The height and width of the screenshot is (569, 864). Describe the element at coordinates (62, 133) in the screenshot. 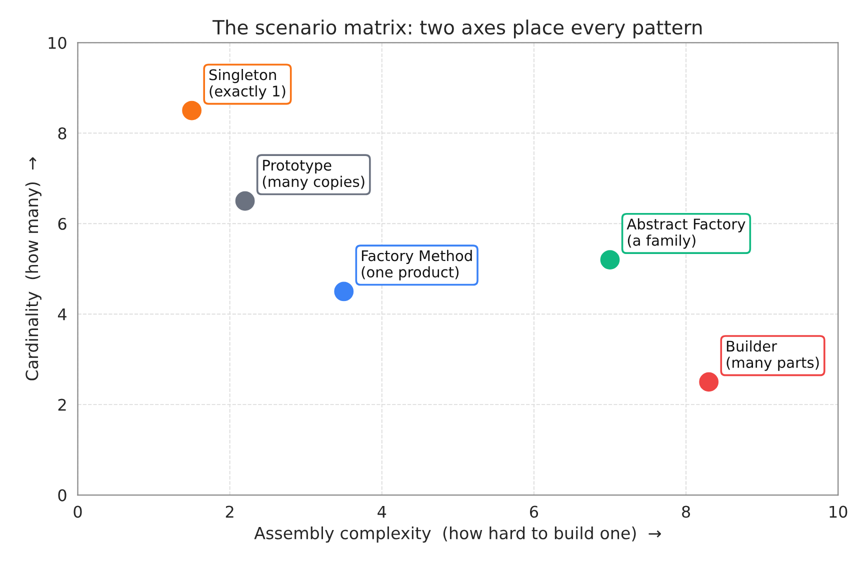

I see `y-tick-label: 8` at that location.